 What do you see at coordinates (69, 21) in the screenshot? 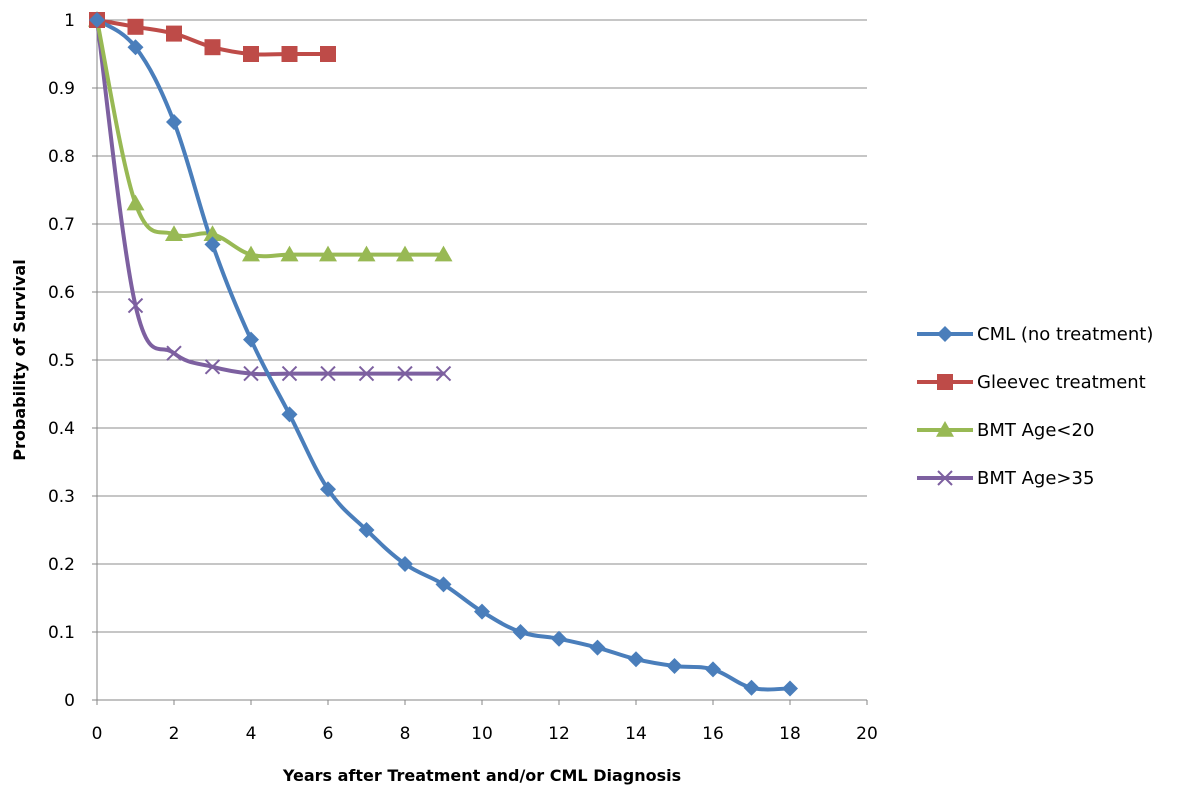
I see `y-tick-label: 1` at bounding box center [69, 21].